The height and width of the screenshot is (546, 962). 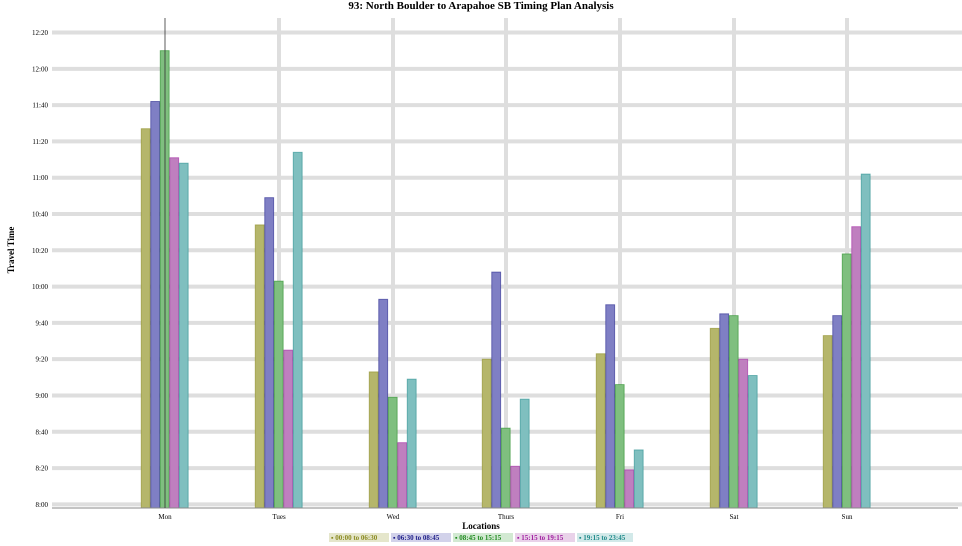 What do you see at coordinates (734, 517) in the screenshot?
I see `x-tick-label: Sat` at bounding box center [734, 517].